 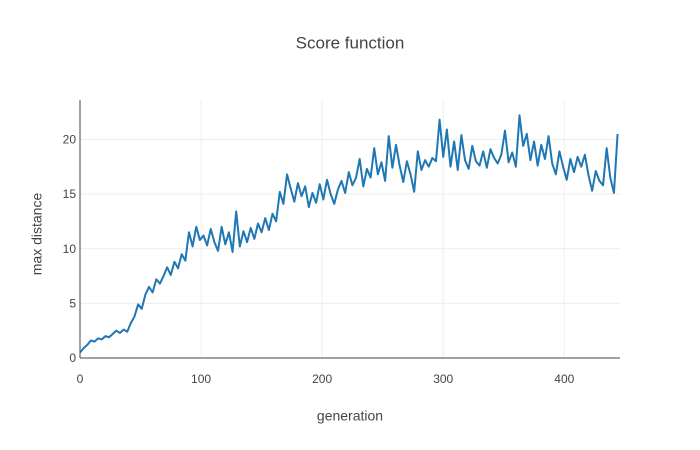 I want to click on y-tick-label: 0, so click(x=72, y=358).